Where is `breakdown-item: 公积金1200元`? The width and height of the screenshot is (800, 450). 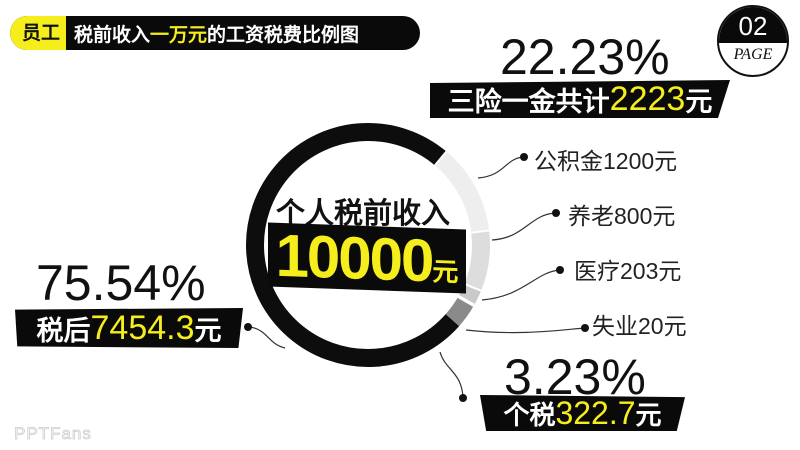
breakdown-item: 公积金1200元 is located at coordinates (605, 159).